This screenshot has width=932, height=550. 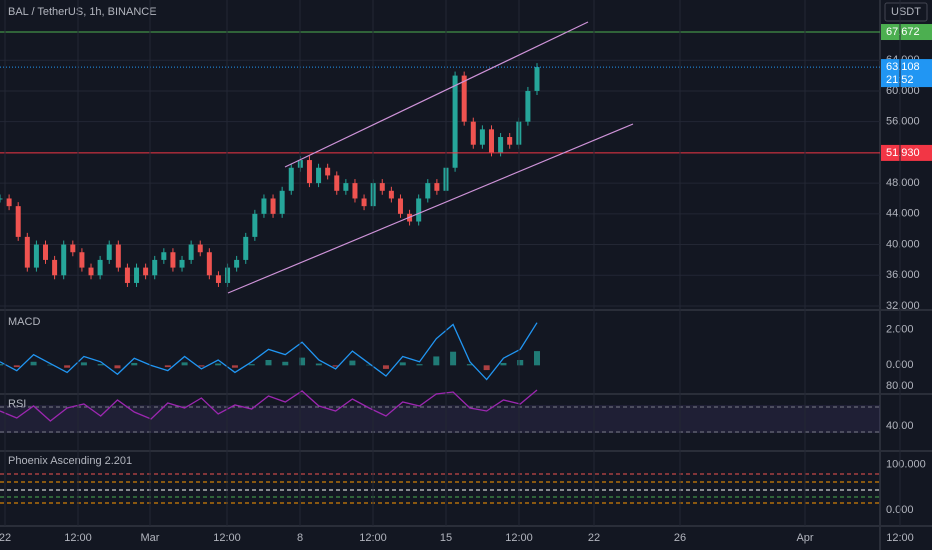 I want to click on x-tick-label: 8, so click(x=300, y=538).